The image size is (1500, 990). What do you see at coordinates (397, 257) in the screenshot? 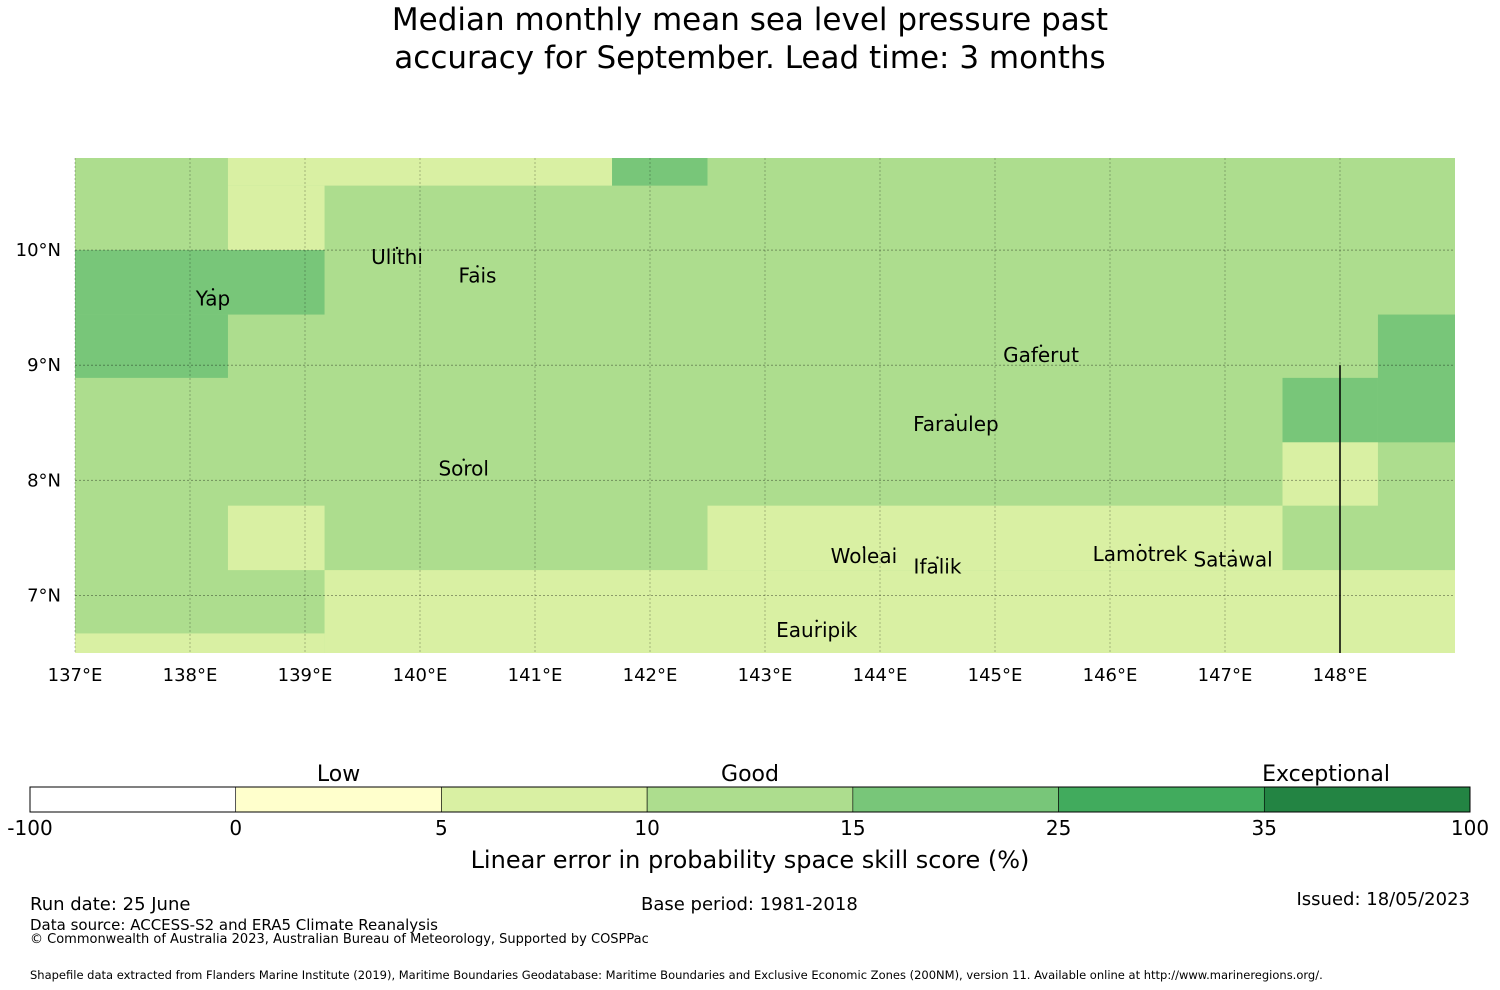
I see `place-label: Ulithi` at bounding box center [397, 257].